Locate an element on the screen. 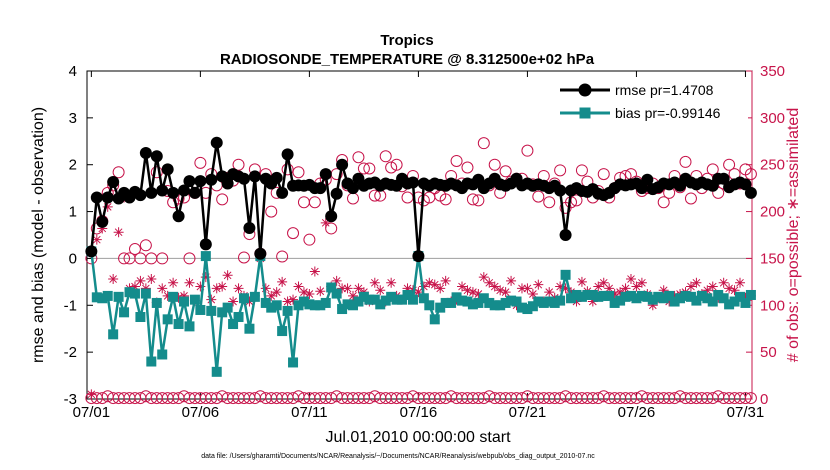  chart-title: Tropics is located at coordinates (406, 40).